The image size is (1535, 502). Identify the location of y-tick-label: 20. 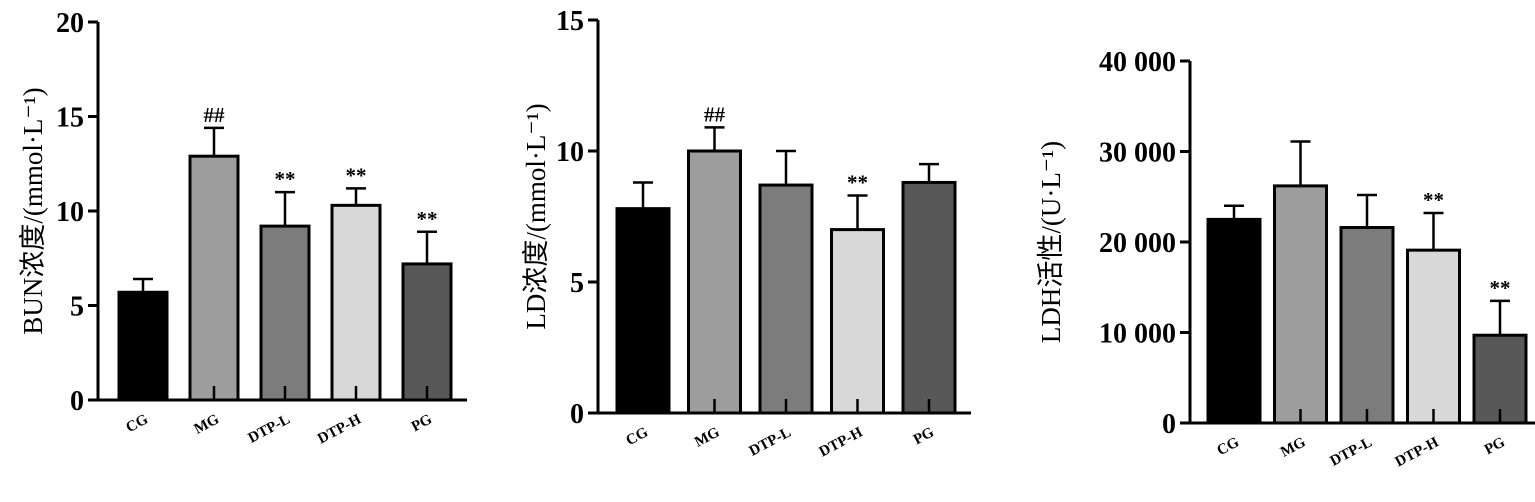
(70, 23).